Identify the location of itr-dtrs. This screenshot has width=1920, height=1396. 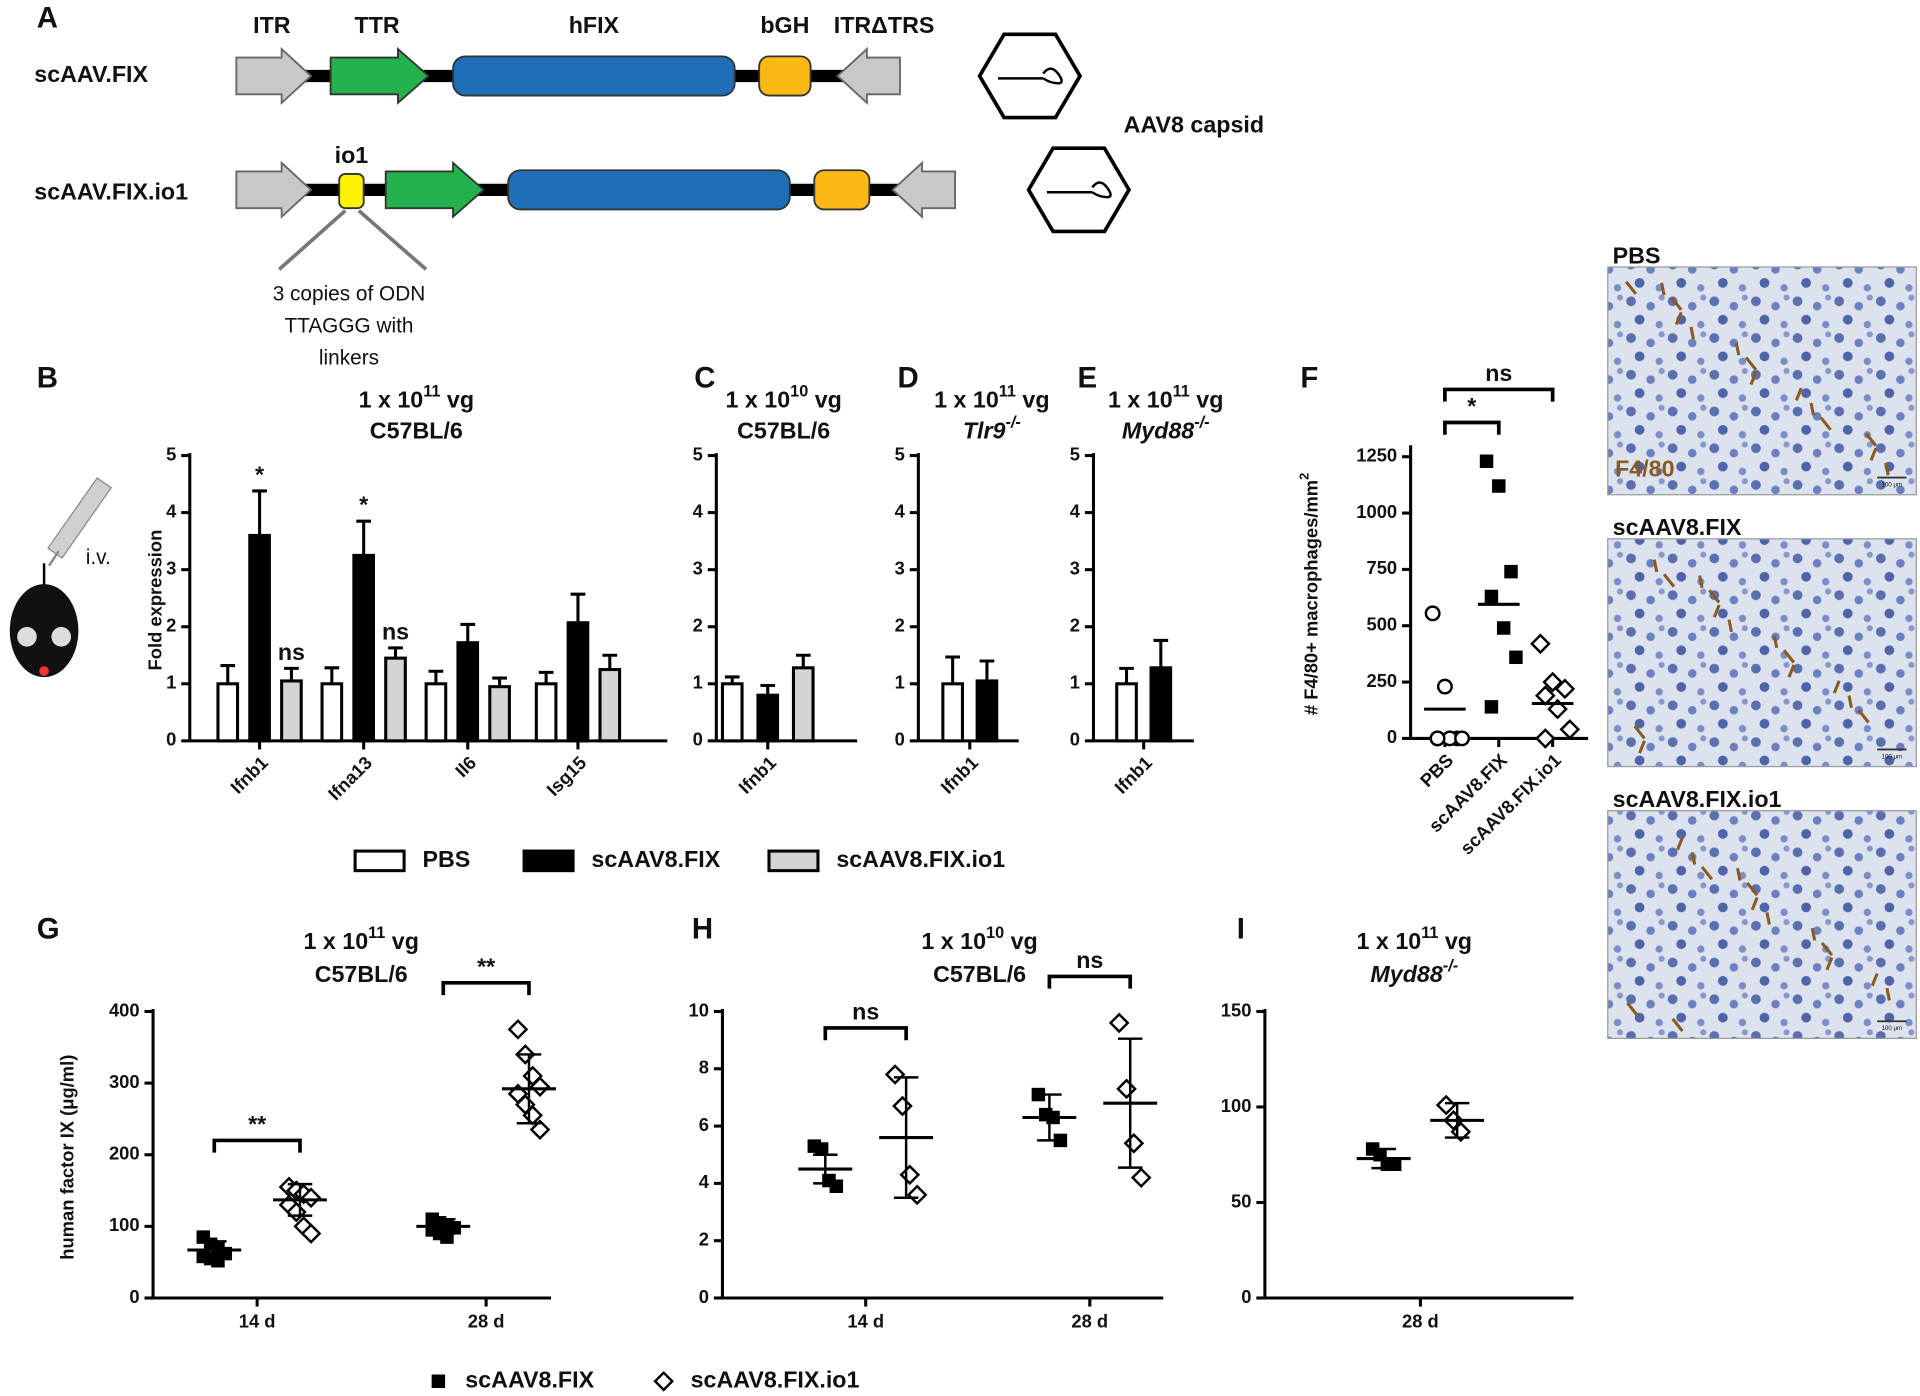
(868, 75).